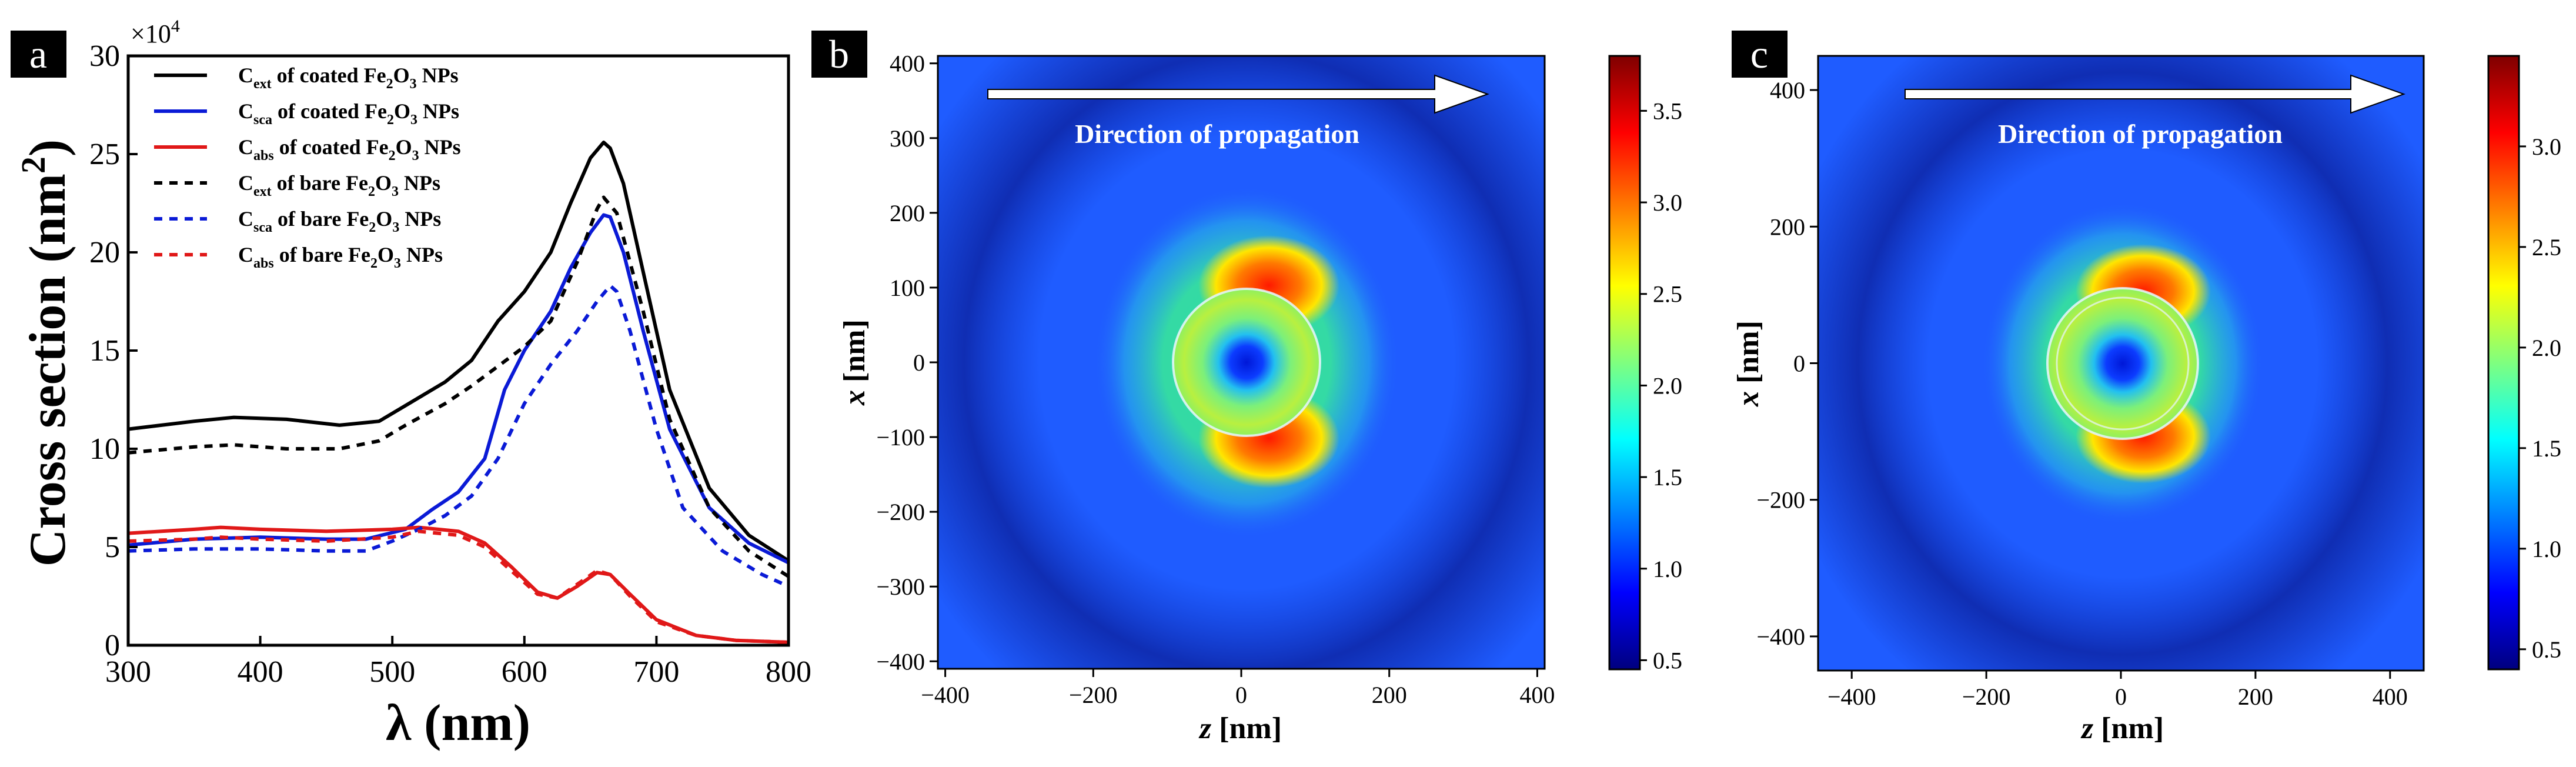 The image size is (2576, 767). Describe the element at coordinates (900, 661) in the screenshot. I see `b-y-tick-label-0: −400` at that location.